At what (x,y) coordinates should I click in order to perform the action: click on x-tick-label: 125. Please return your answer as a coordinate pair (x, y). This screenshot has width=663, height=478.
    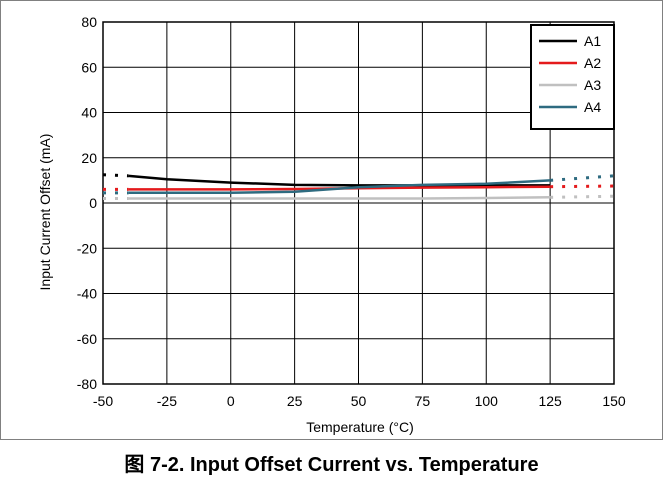
    Looking at the image, I should click on (550, 401).